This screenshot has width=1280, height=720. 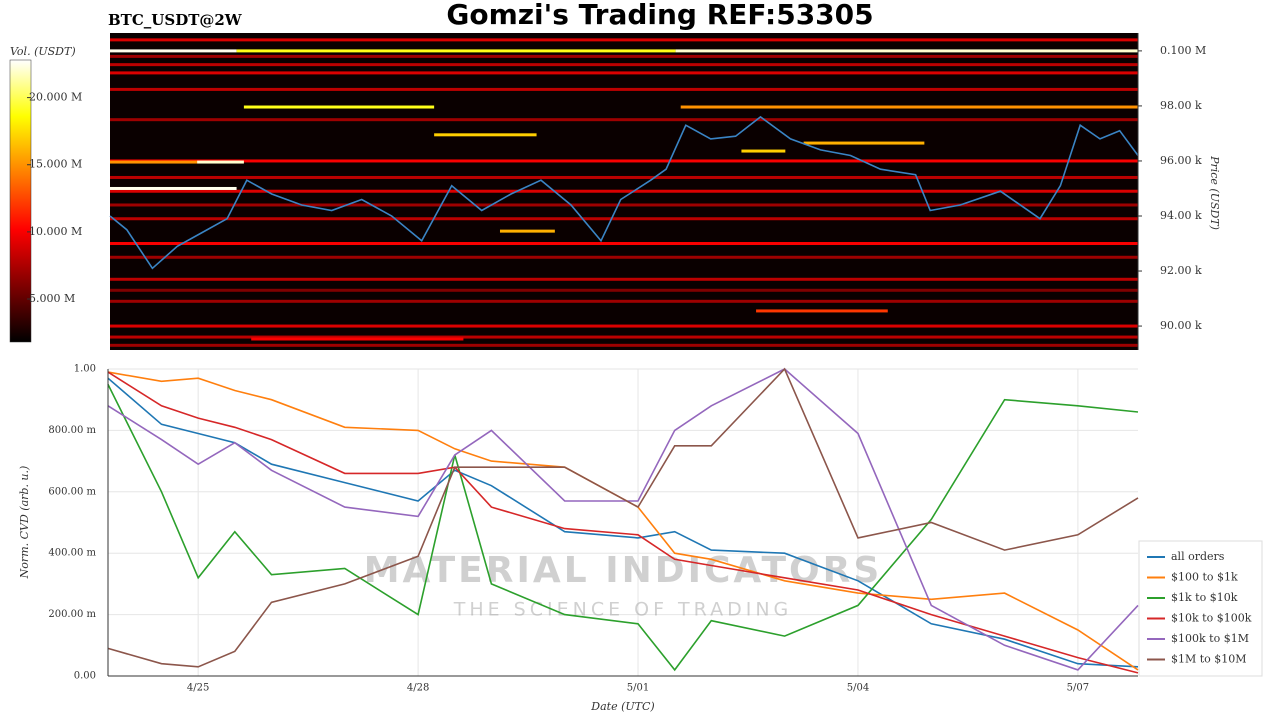 I want to click on colorbar-label: Vol. (USDT), so click(x=43, y=51).